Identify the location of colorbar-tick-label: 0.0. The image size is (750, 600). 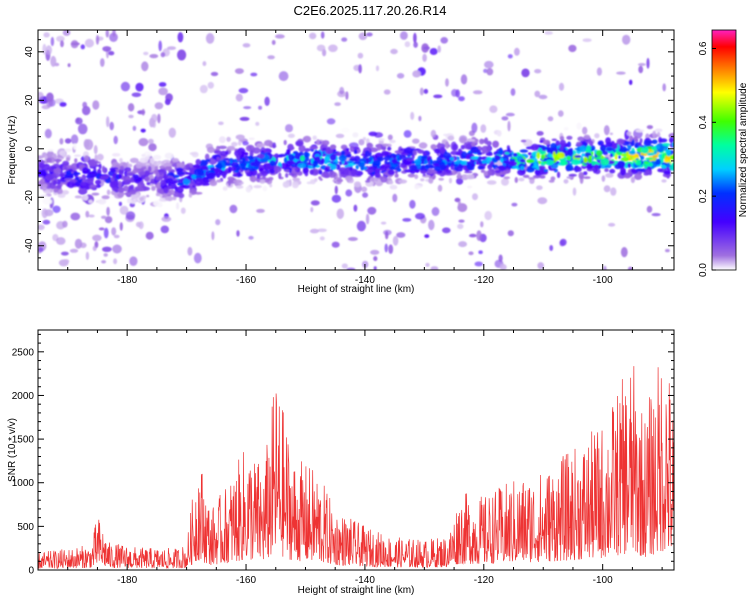
(703, 270).